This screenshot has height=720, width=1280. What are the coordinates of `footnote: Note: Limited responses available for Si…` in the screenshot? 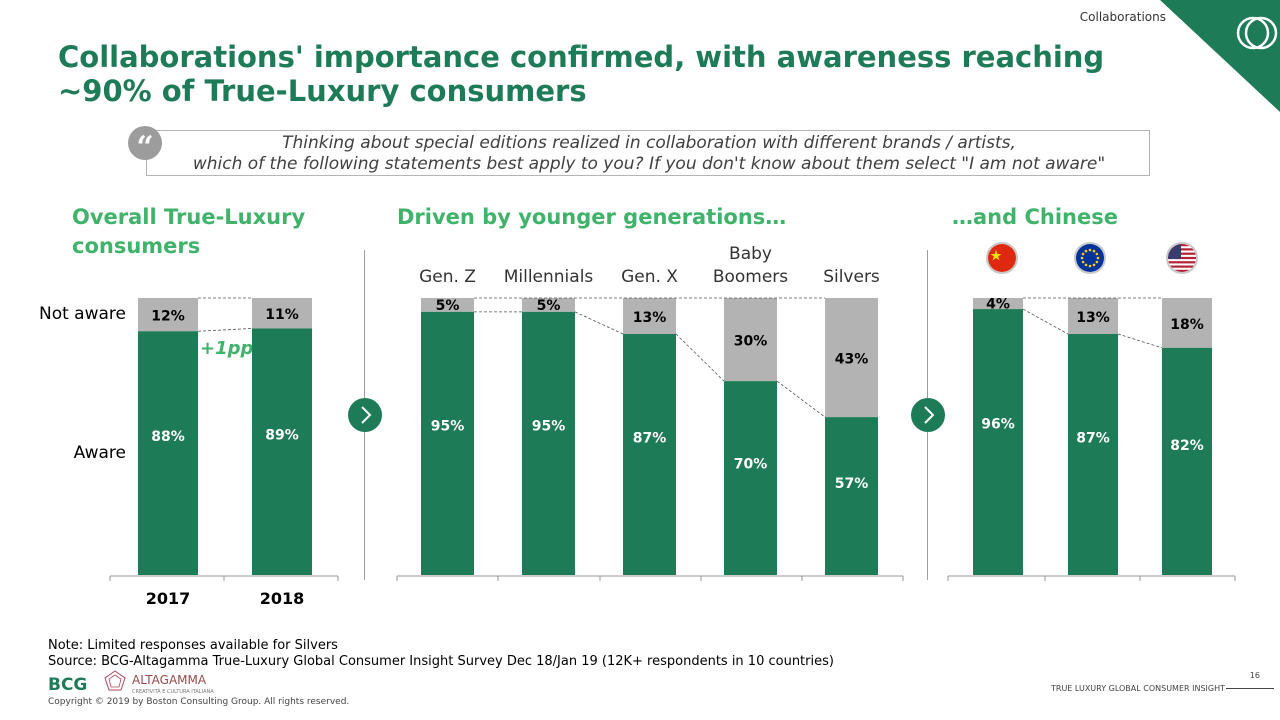 It's located at (193, 645).